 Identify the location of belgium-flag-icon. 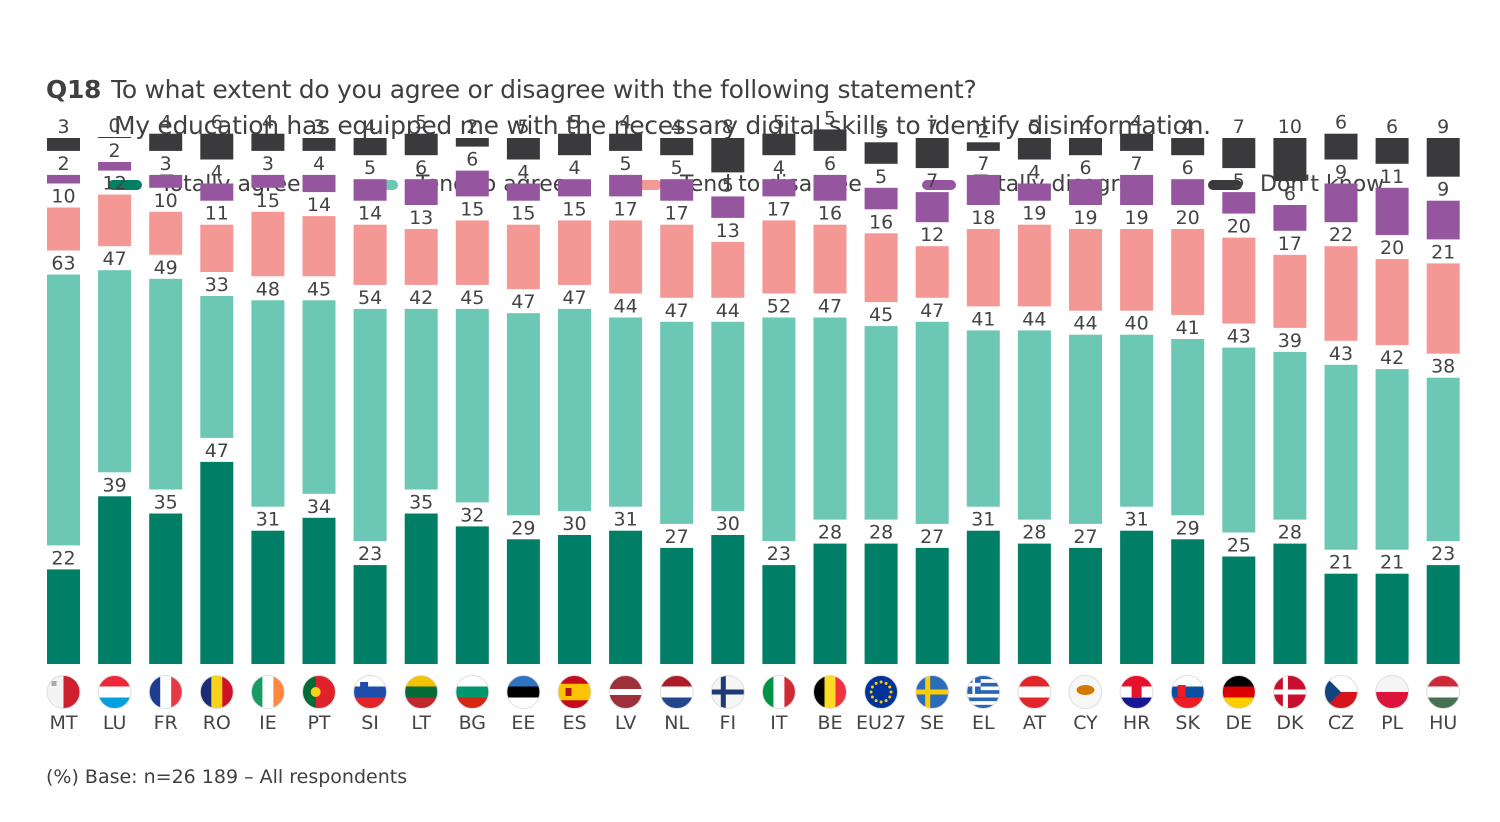
(830, 692).